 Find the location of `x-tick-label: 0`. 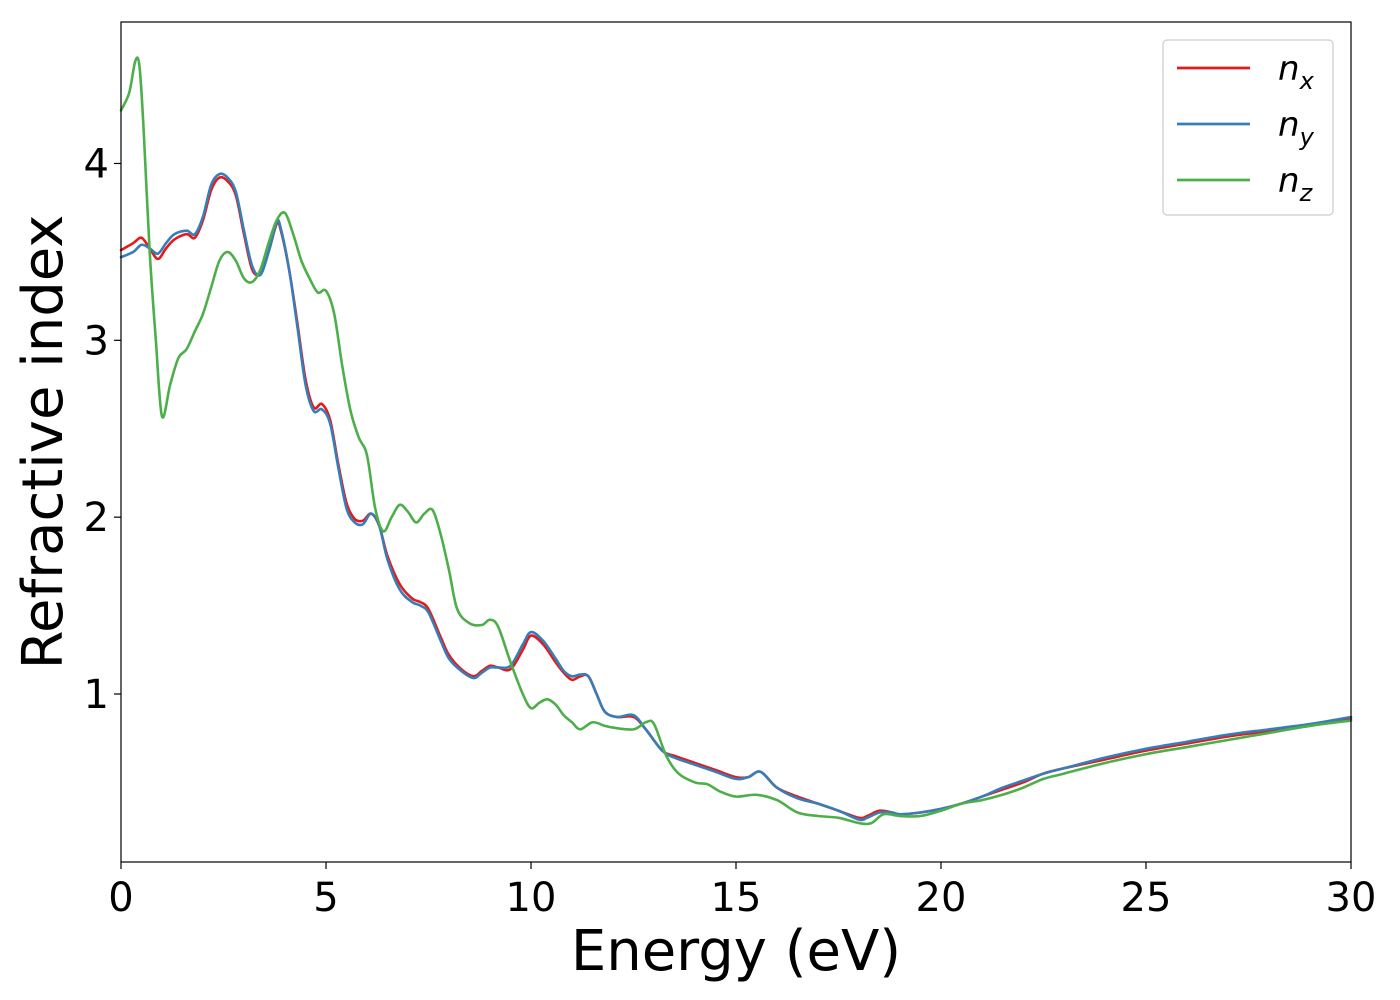

x-tick-label: 0 is located at coordinates (120, 898).